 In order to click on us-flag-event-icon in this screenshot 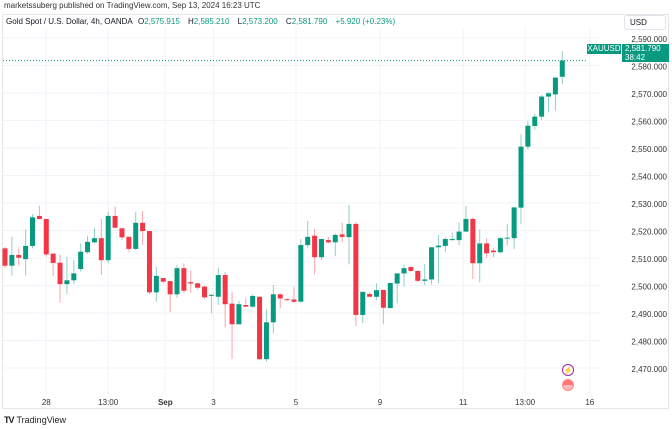, I will do `click(568, 385)`.